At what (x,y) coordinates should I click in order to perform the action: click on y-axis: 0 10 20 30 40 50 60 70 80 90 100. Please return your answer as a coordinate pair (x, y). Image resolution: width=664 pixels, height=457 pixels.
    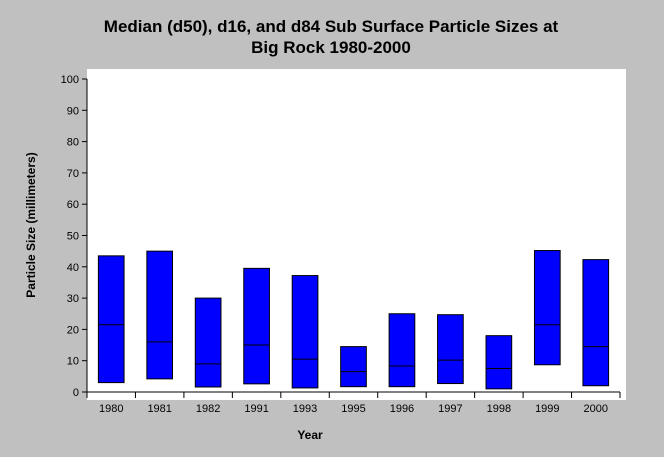
    Looking at the image, I should click on (74, 236).